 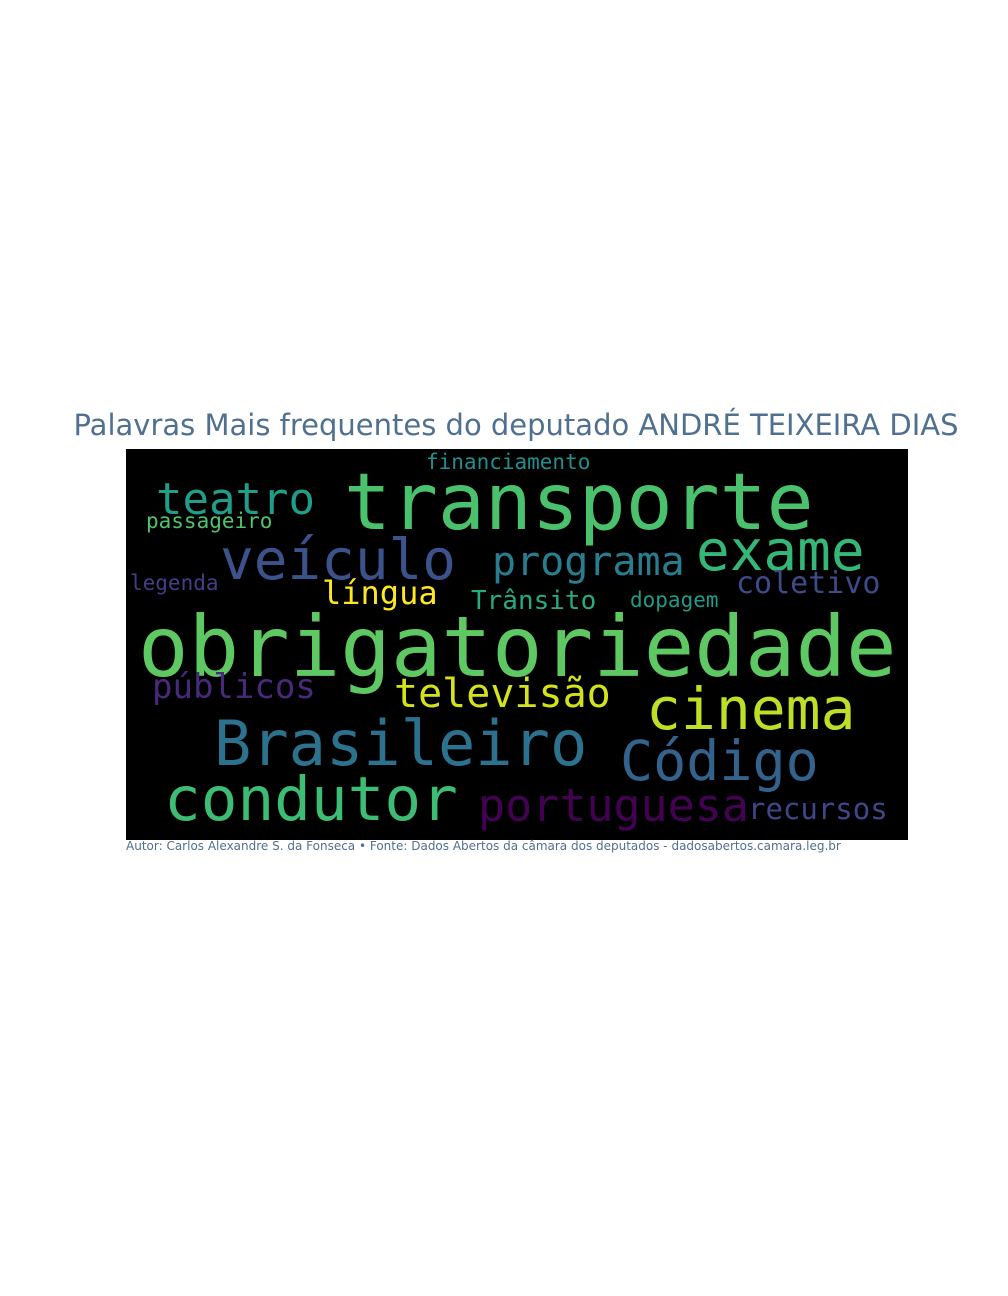 What do you see at coordinates (311, 799) in the screenshot?
I see `word-condutor: condutor` at bounding box center [311, 799].